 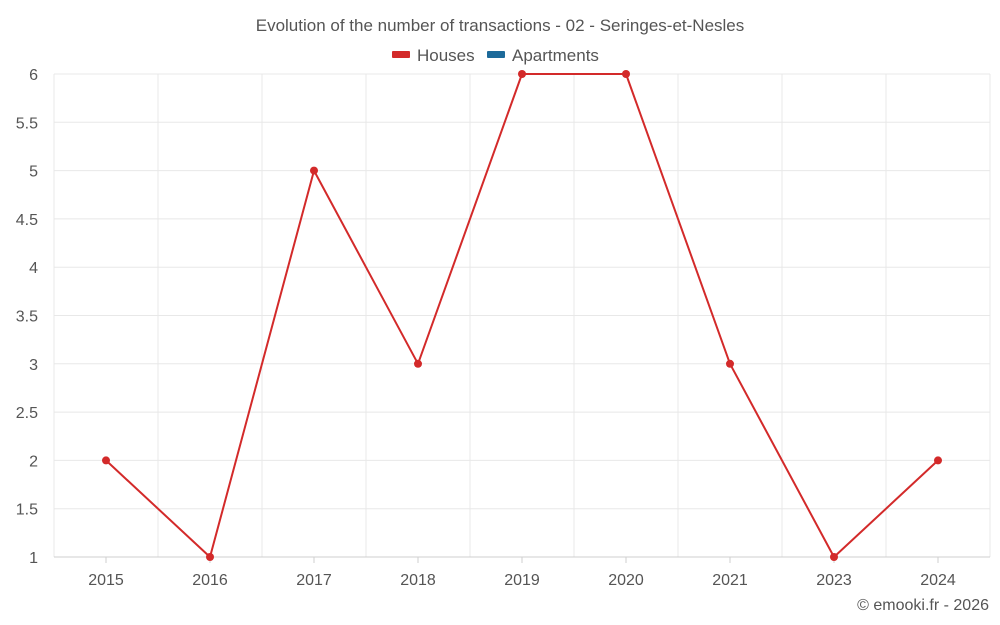 I want to click on credit-text: © emooki.fr - 2026, so click(x=923, y=605).